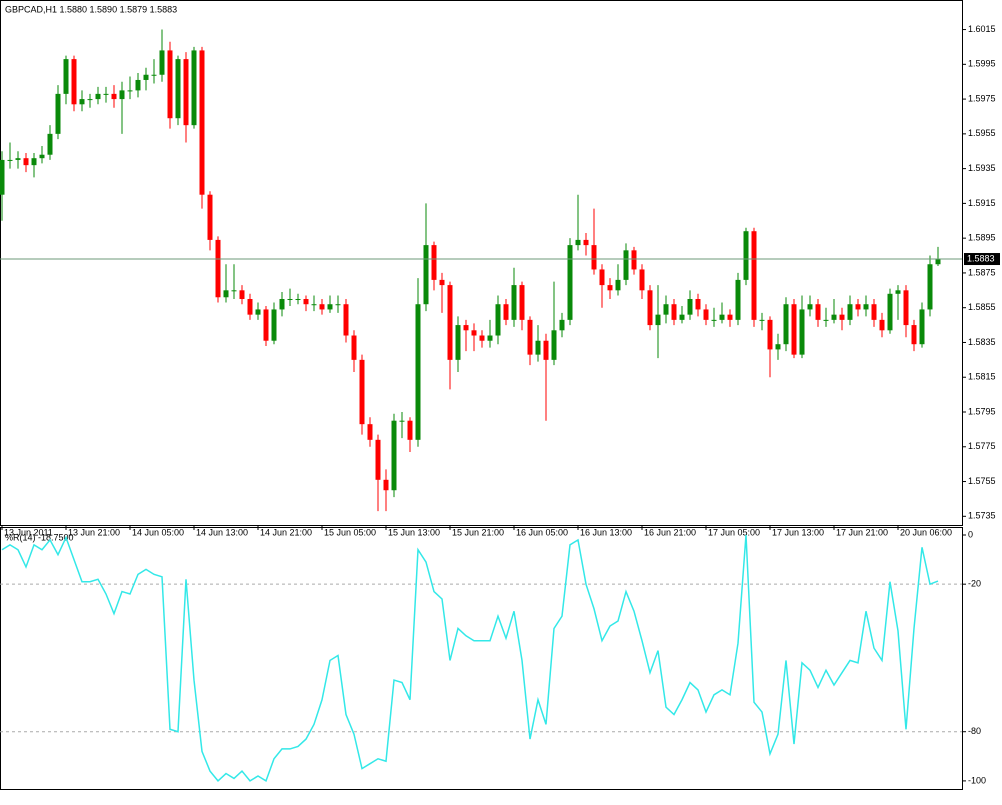 The height and width of the screenshot is (805, 1002). Describe the element at coordinates (94, 532) in the screenshot. I see `x-tick-label: 13 Jun 21:00` at that location.